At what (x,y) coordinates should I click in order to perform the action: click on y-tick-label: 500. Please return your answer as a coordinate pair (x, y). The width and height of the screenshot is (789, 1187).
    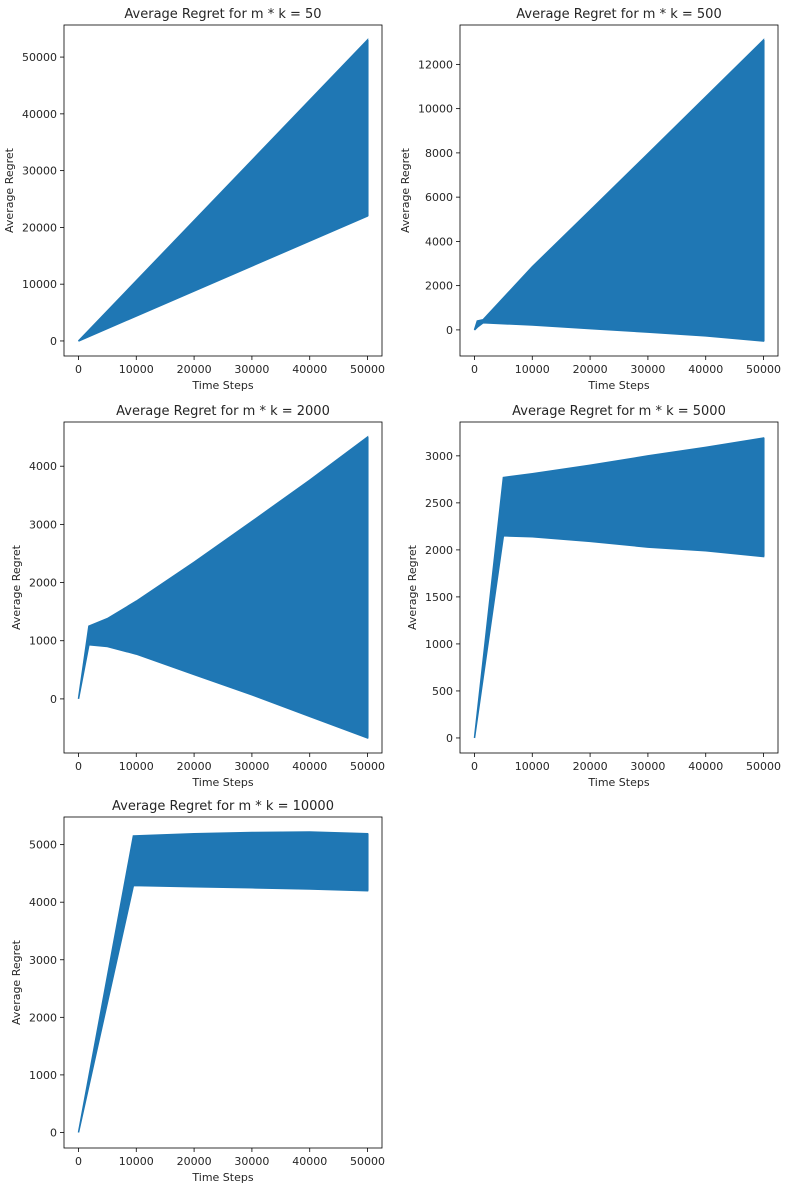
    Looking at the image, I should click on (442, 691).